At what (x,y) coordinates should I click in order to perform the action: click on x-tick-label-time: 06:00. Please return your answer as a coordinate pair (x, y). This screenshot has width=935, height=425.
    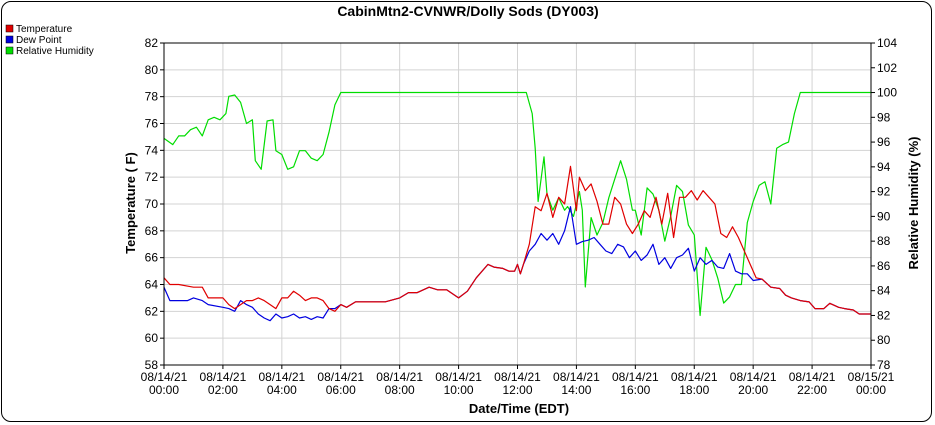
    Looking at the image, I should click on (341, 390).